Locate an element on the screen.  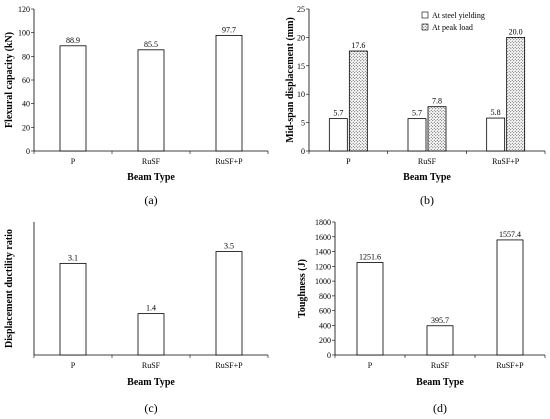
data-label: 17.6 is located at coordinates (358, 45).